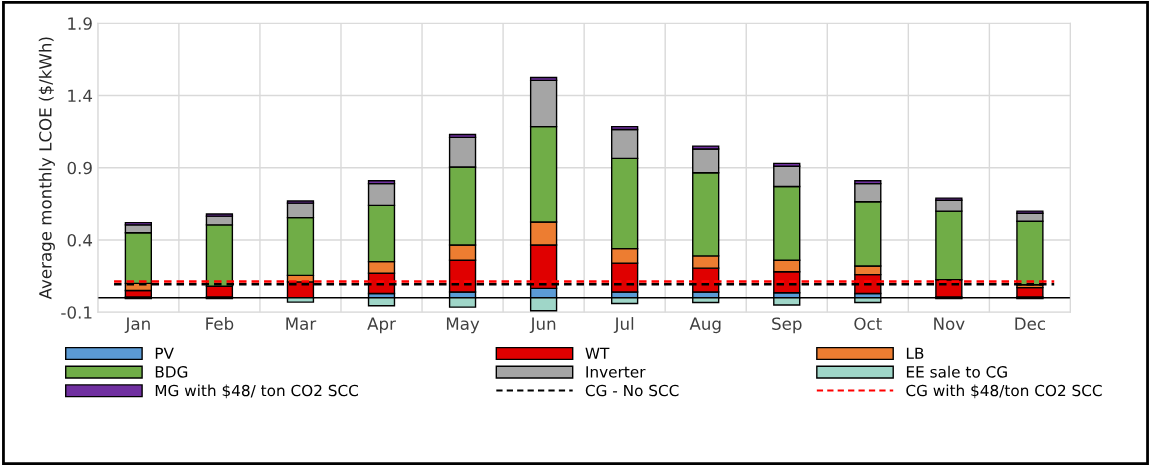  Describe the element at coordinates (787, 325) in the screenshot. I see `x-tick-label: Sep` at that location.